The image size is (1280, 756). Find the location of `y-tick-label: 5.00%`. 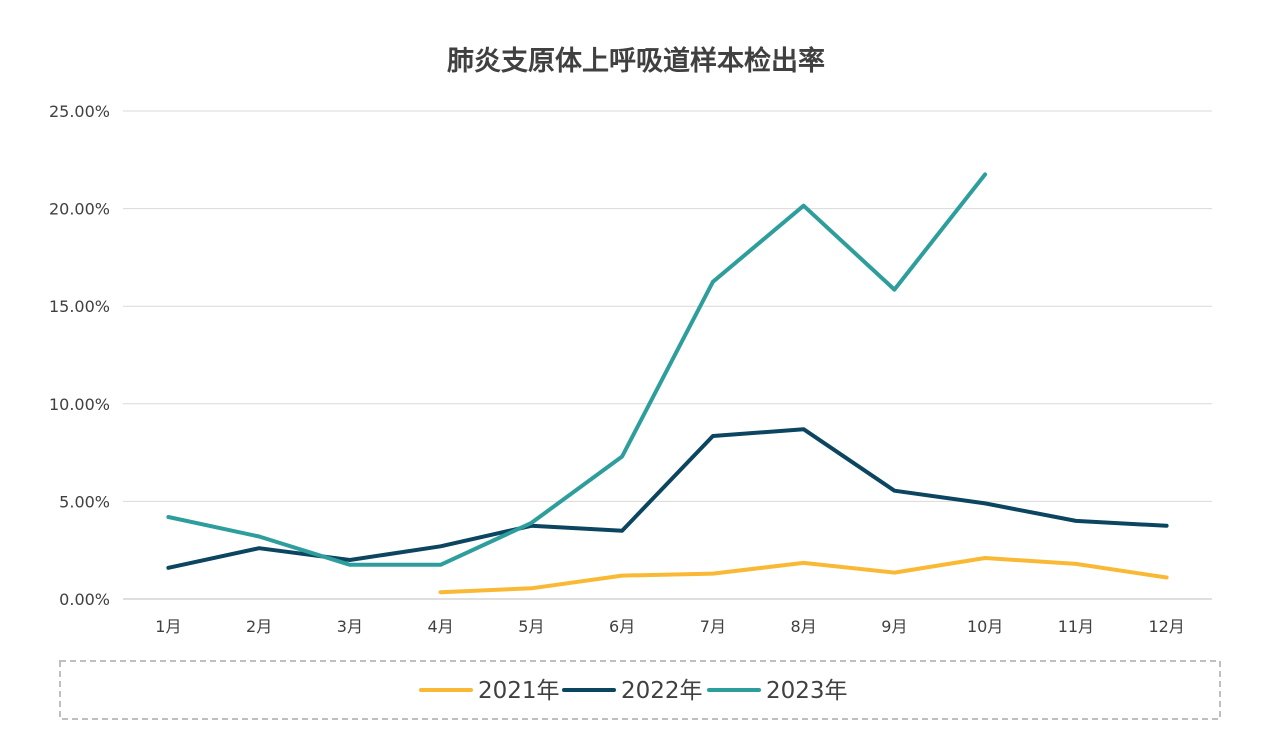

y-tick-label: 5.00% is located at coordinates (84, 501).